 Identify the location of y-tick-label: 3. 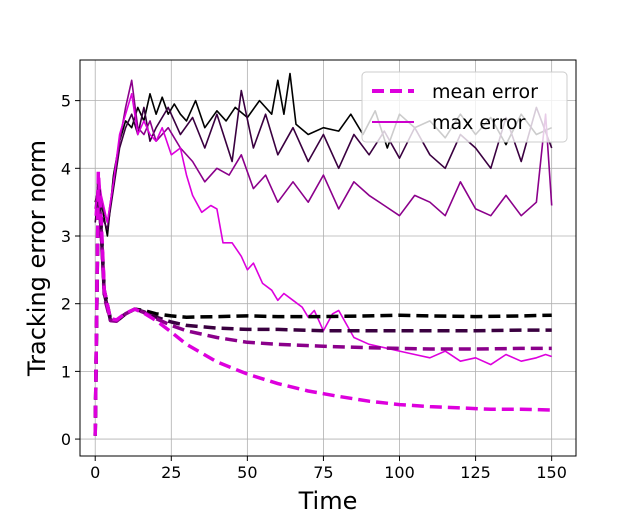
(66, 236).